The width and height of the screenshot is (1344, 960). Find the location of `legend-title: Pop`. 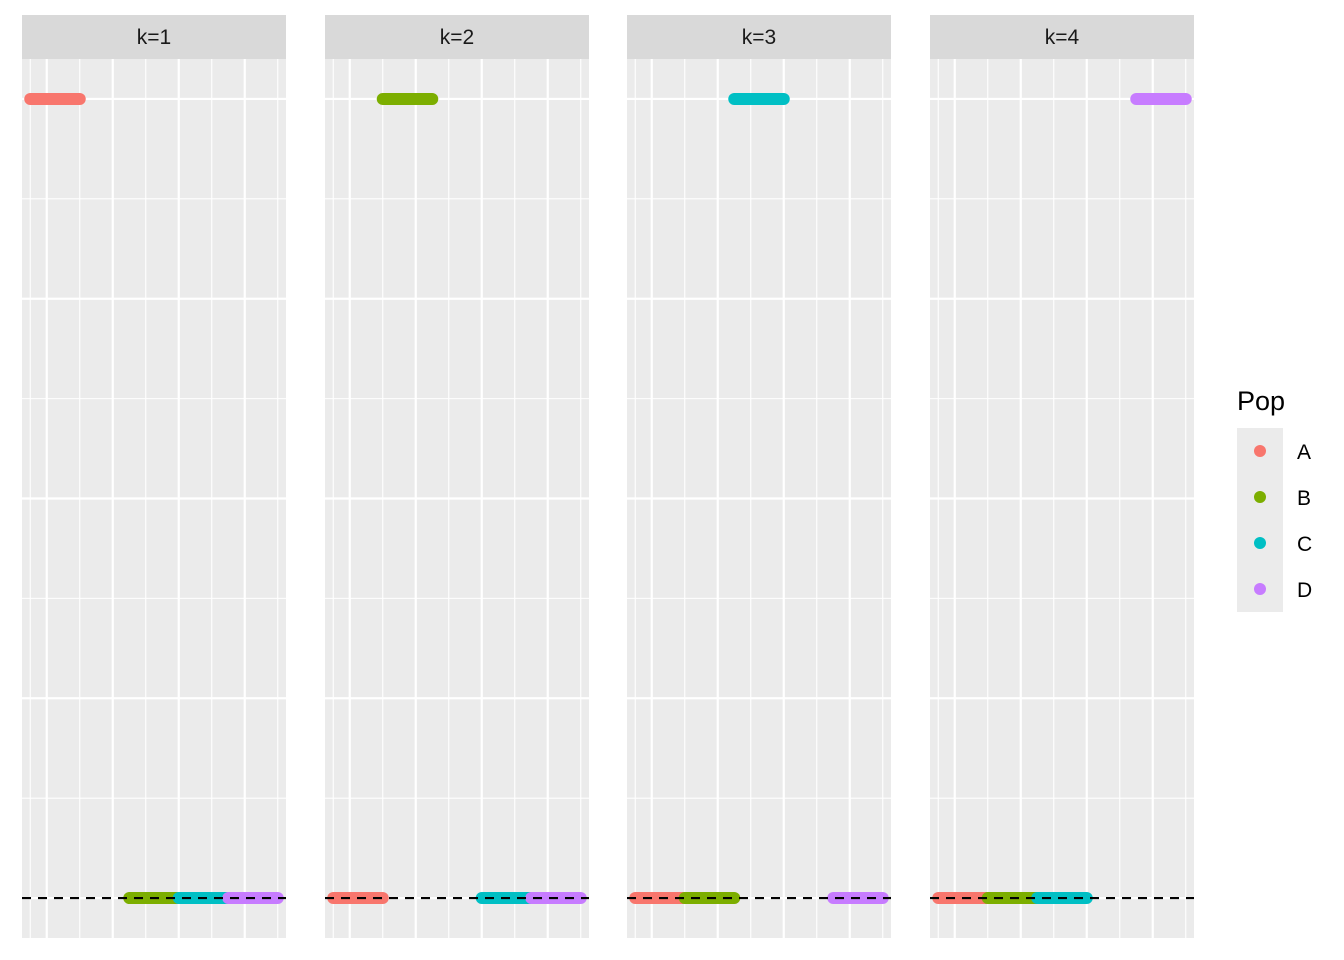

legend-title: Pop is located at coordinates (1261, 401).